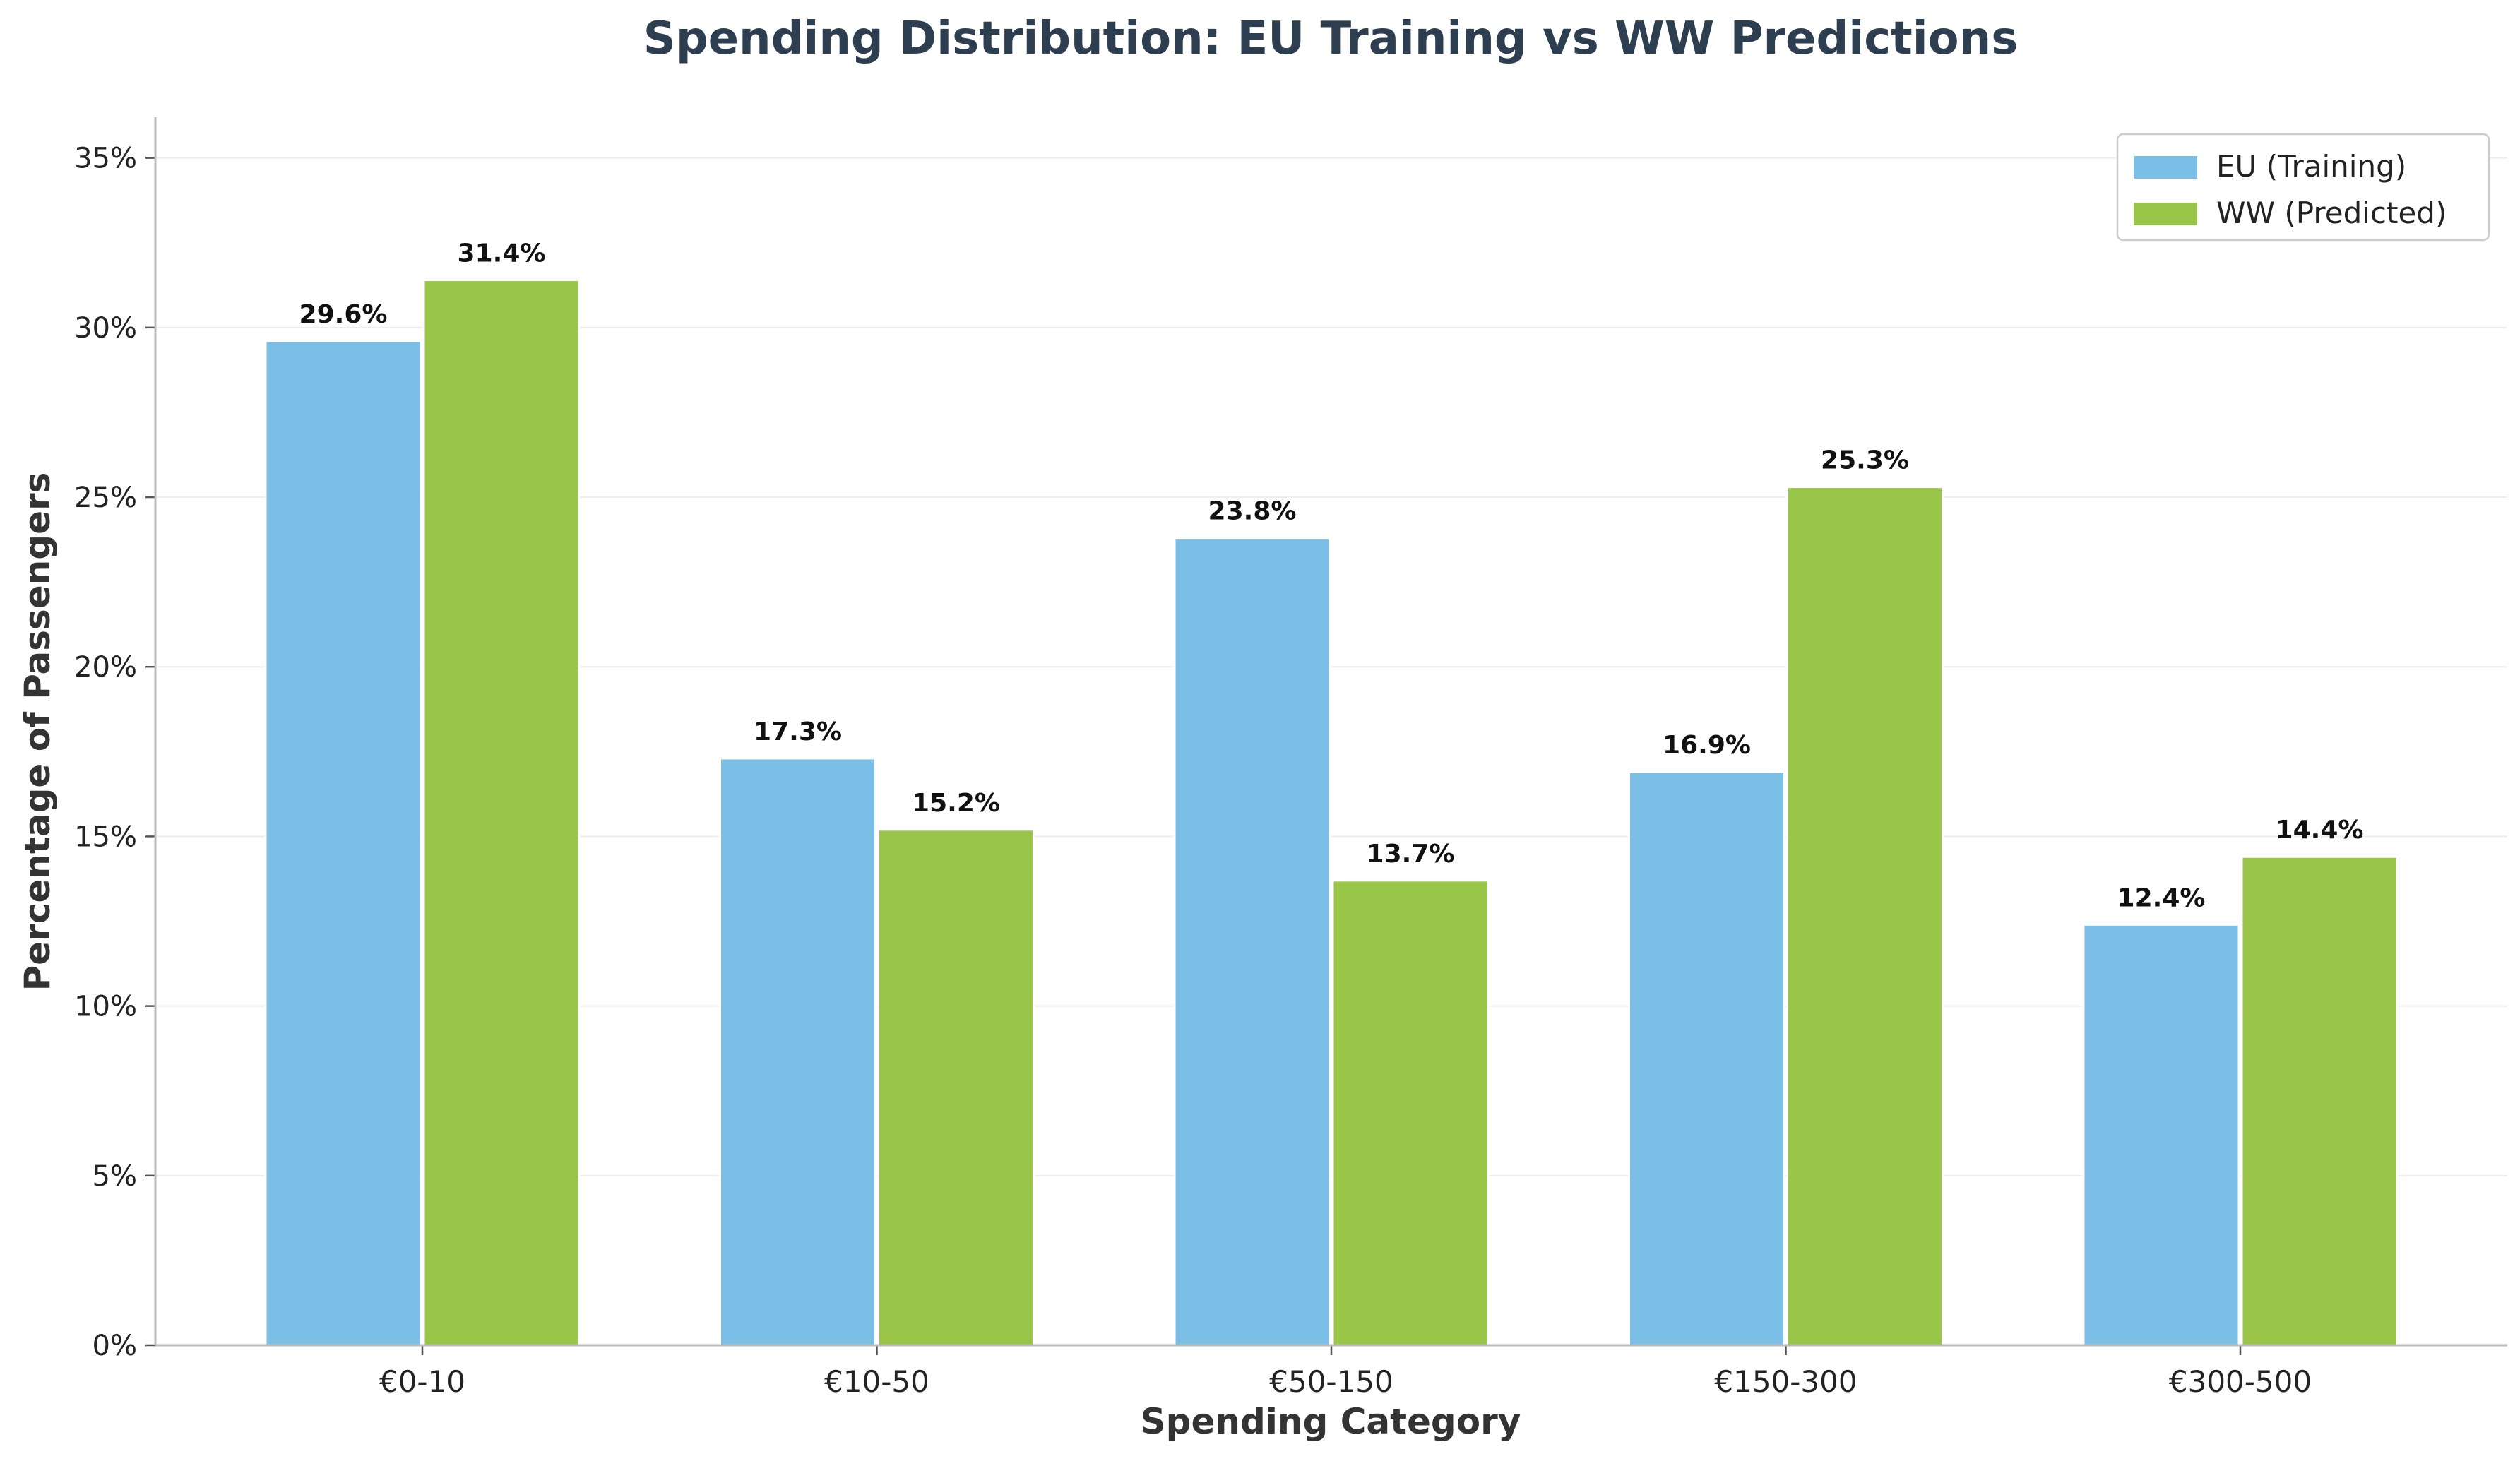  What do you see at coordinates (2332, 213) in the screenshot?
I see `legend-label: WW (Predicted)` at bounding box center [2332, 213].